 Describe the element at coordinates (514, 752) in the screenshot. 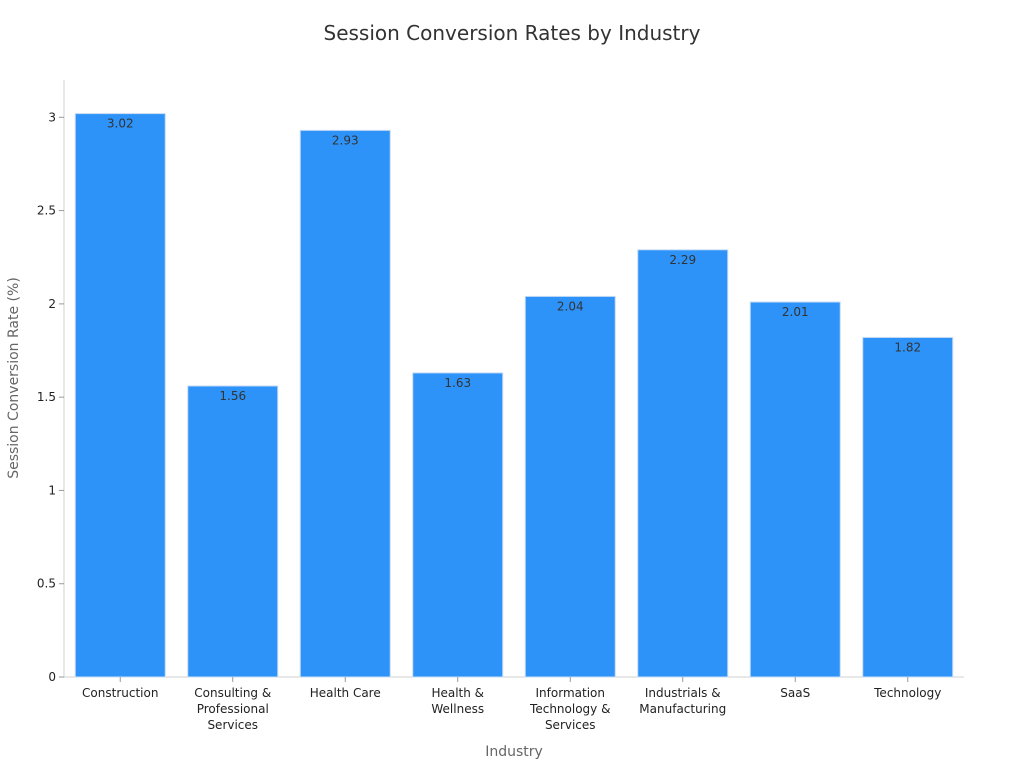

I see `x-axis-title: Industry` at that location.